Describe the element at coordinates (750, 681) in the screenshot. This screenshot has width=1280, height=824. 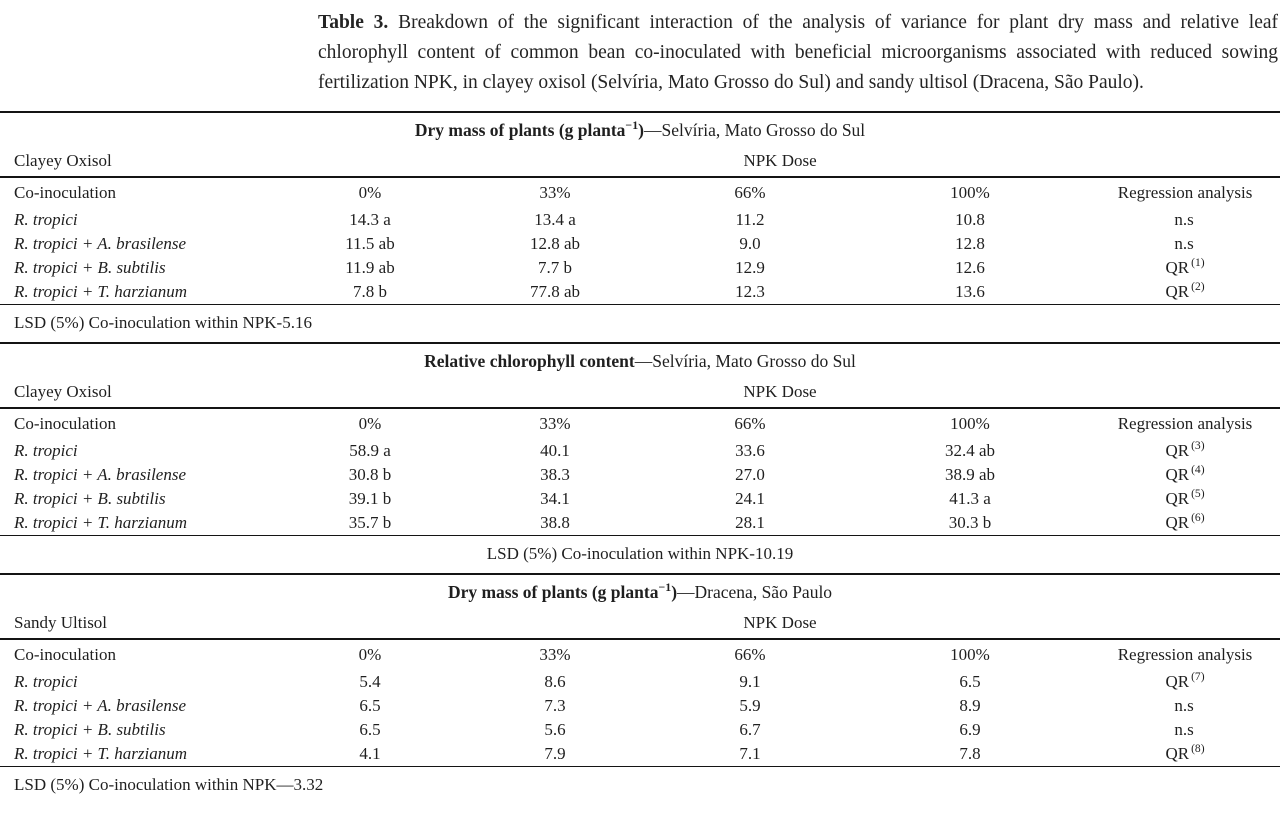
I see `value-cell: 9.1` at that location.